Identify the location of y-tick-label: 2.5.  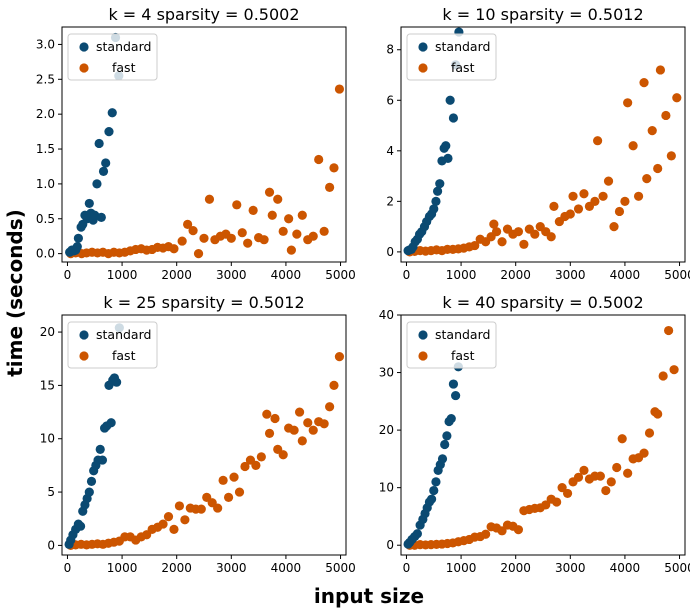
(45, 79).